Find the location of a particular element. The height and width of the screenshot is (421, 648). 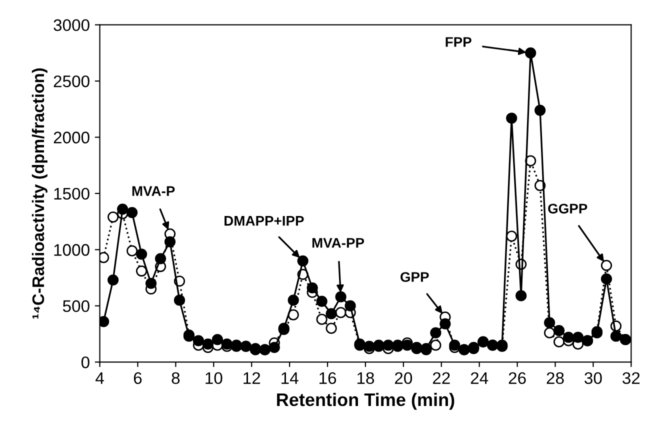

y-tick-label: 2500 is located at coordinates (72, 81).